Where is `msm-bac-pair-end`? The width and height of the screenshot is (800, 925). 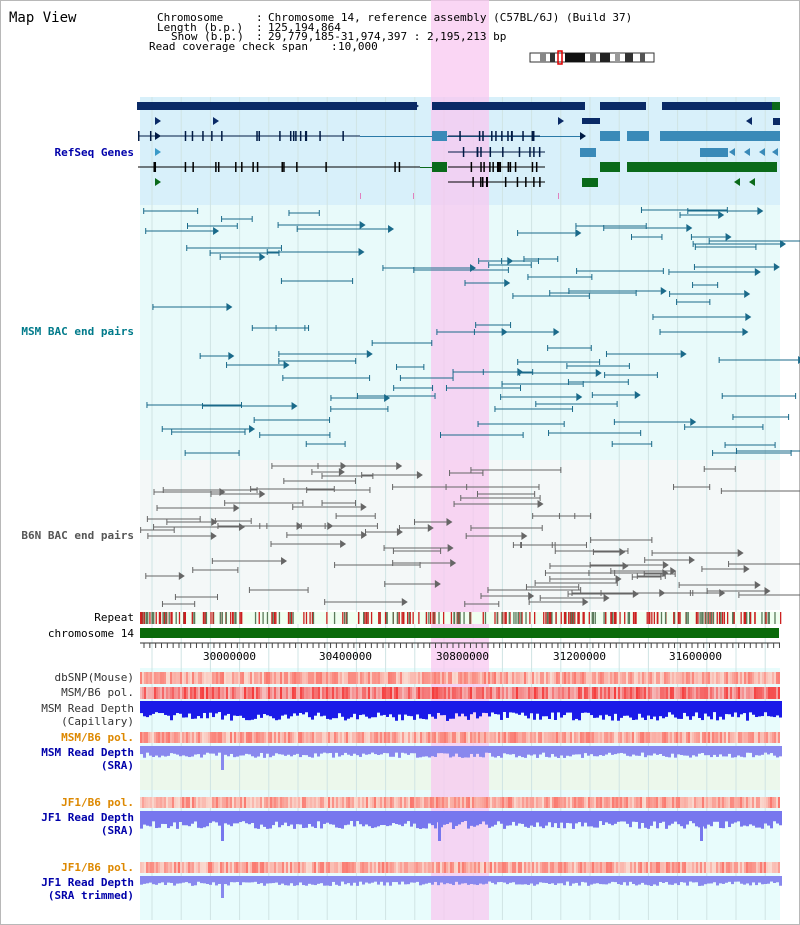
msm-bac-pair-end is located at coordinates (262, 257).